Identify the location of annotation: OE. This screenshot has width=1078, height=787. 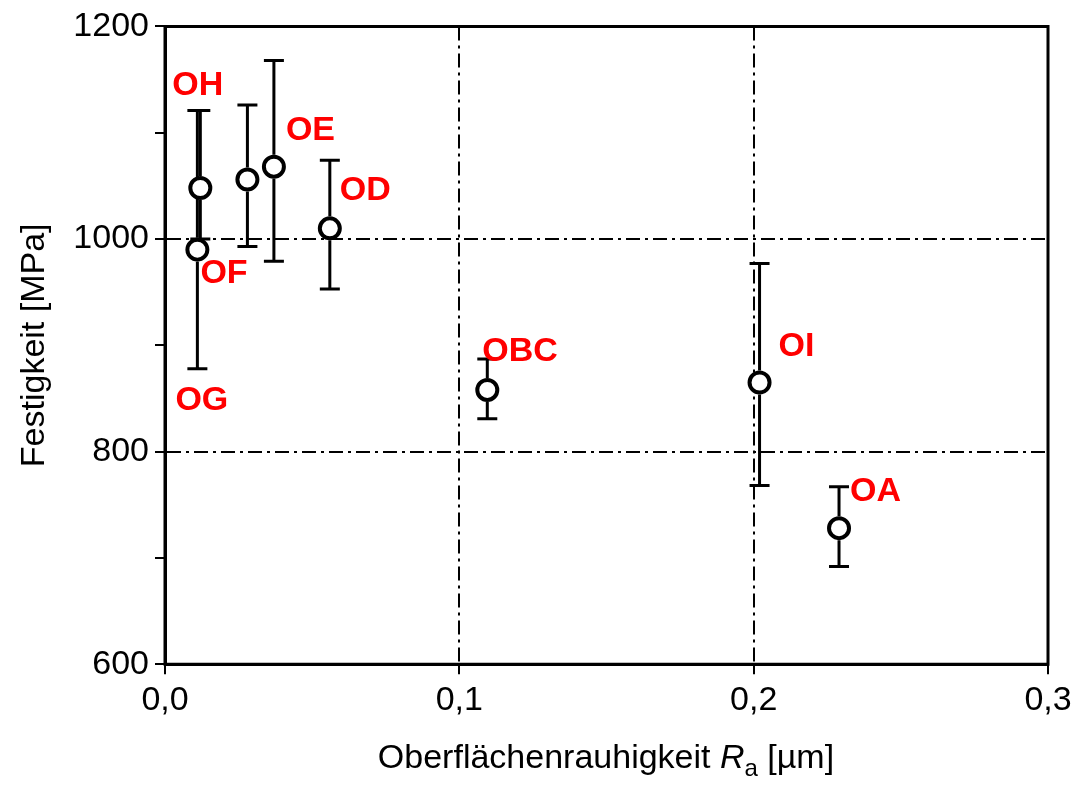
(310, 128).